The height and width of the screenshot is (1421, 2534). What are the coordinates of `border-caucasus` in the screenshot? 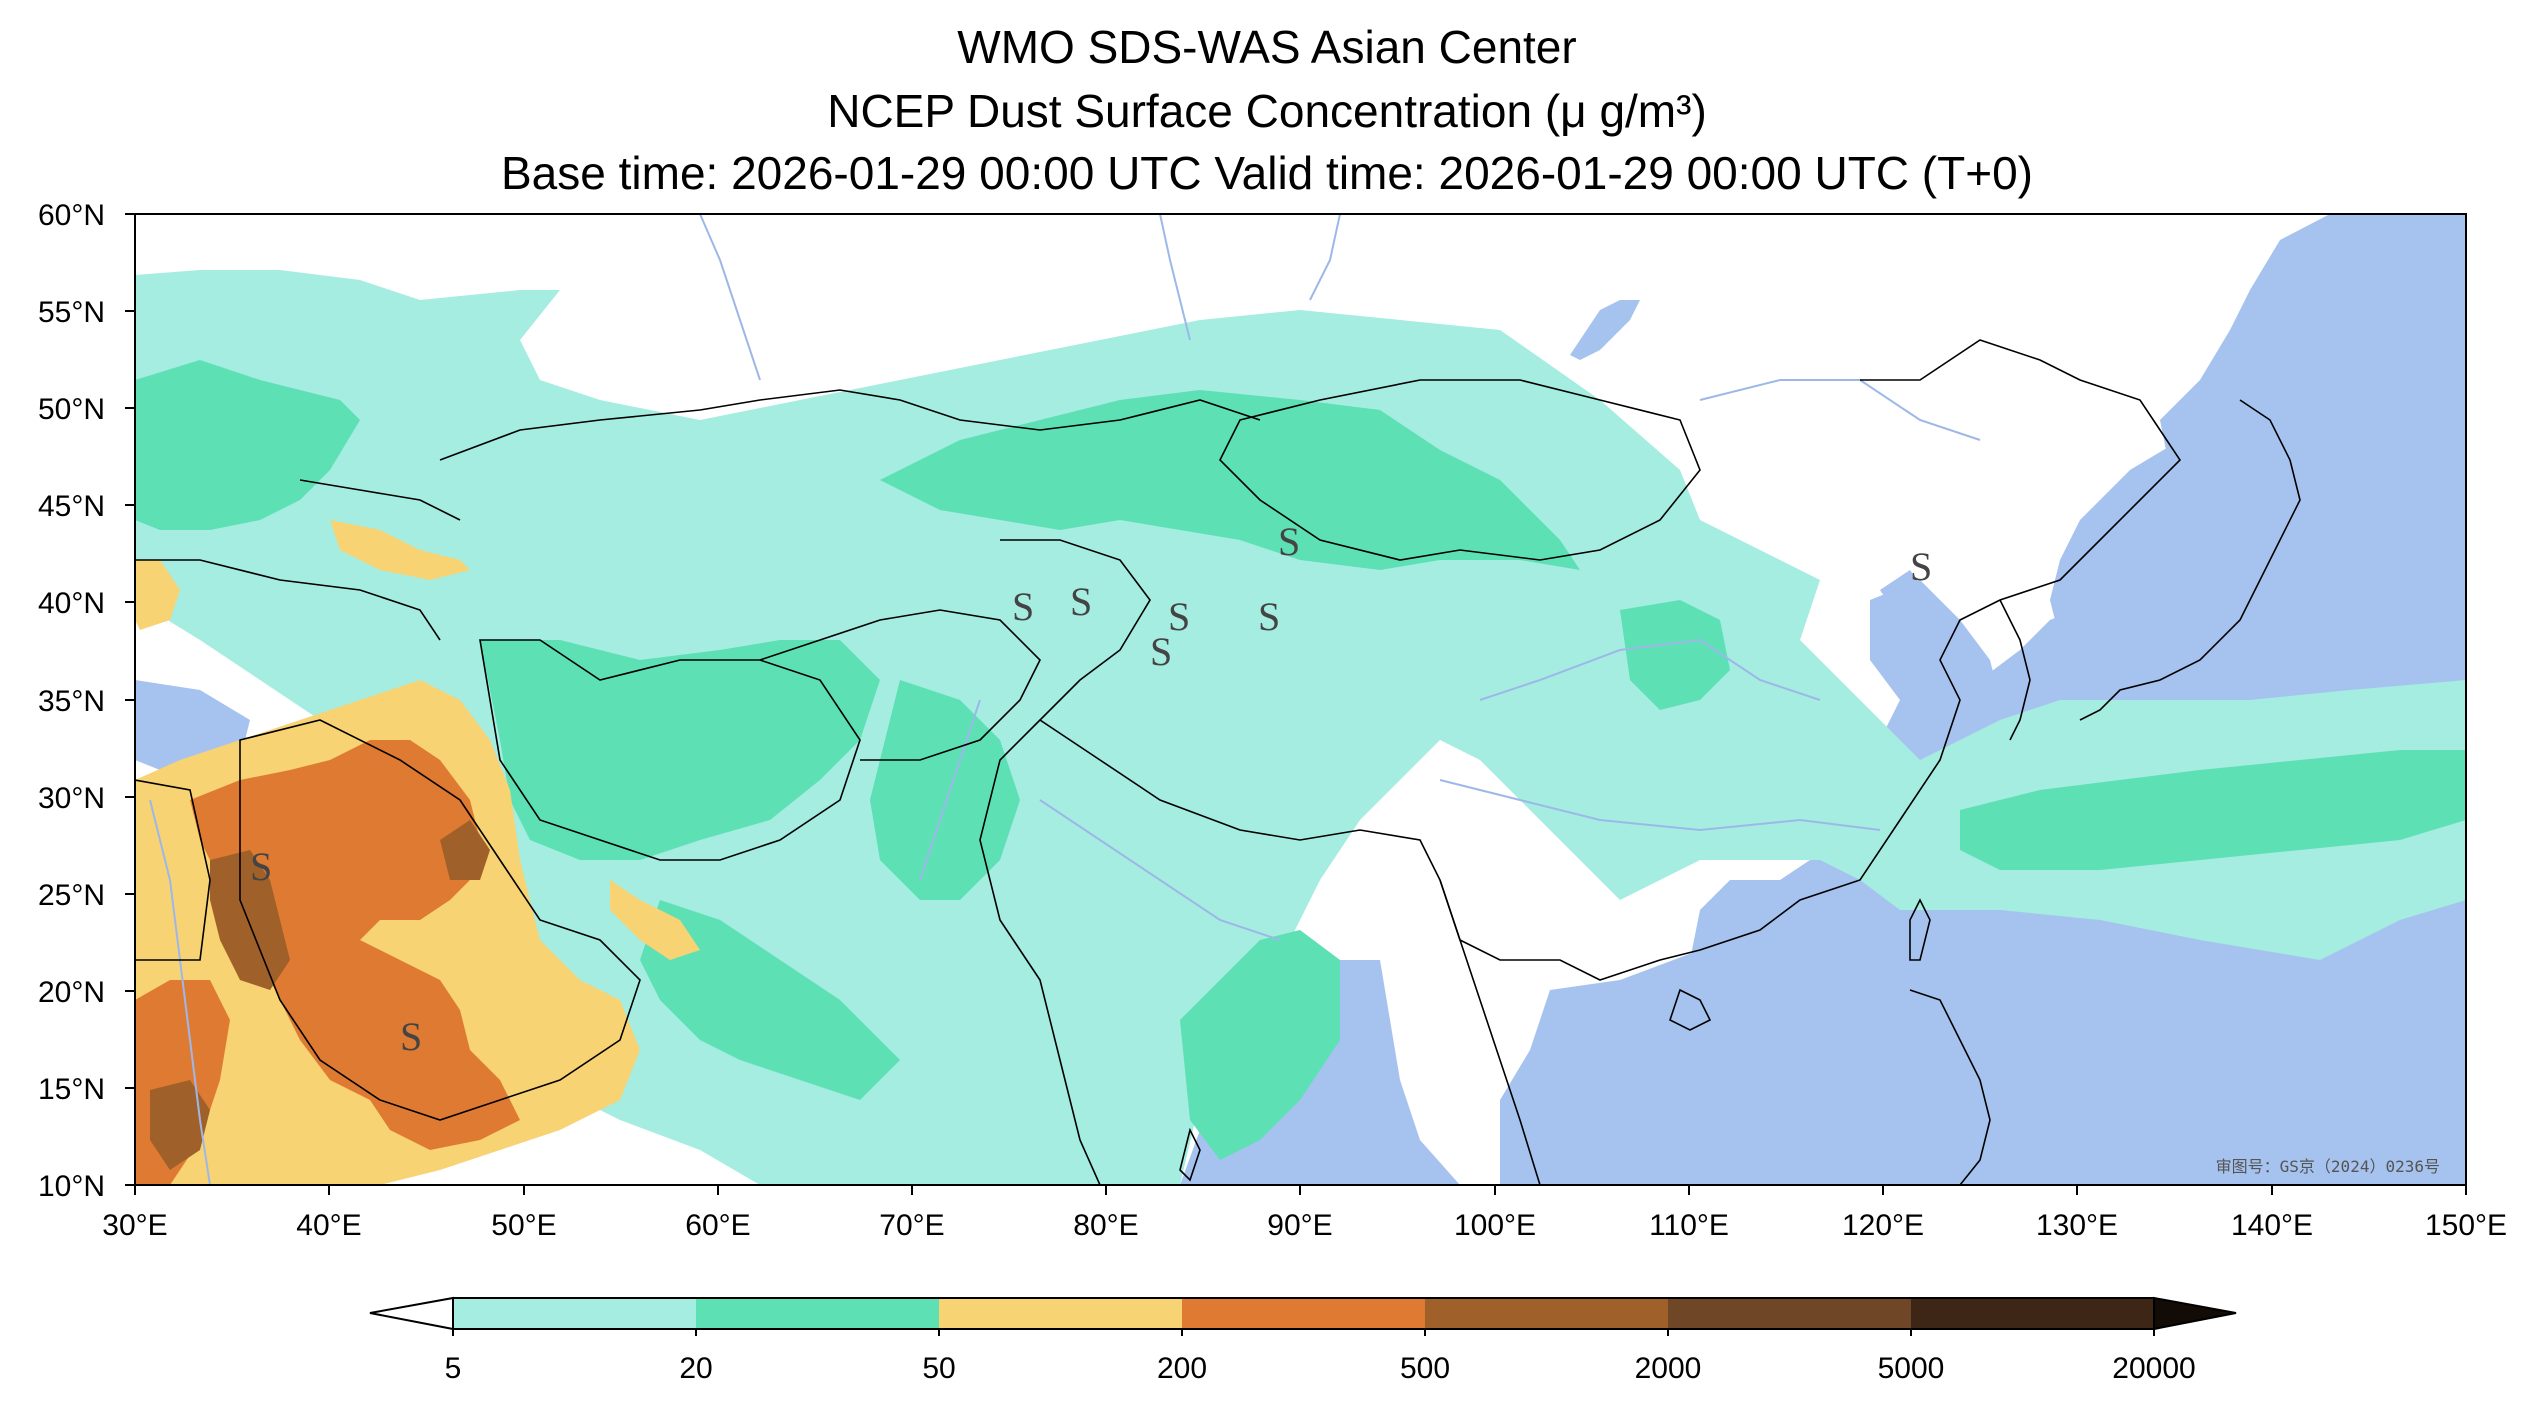 It's located at (380, 500).